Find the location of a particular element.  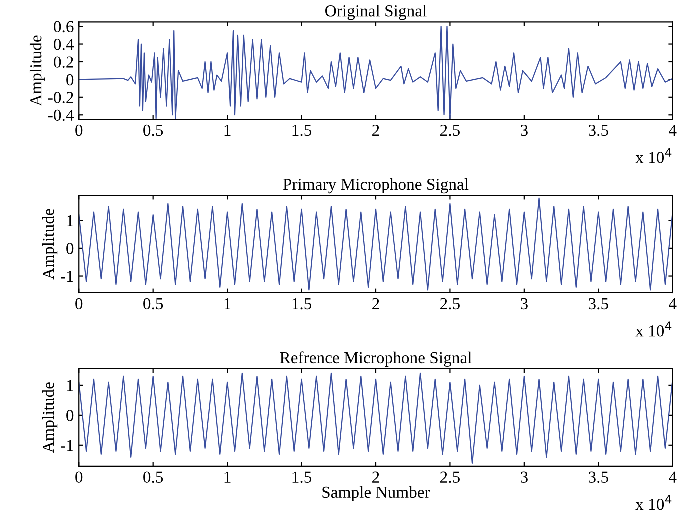

chart-title: Primary Microphone Signal is located at coordinates (376, 186).